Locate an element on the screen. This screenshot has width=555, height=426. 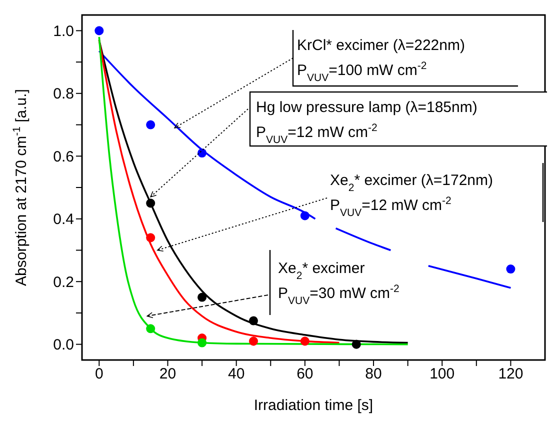
y-tick-label: 0.0 is located at coordinates (63, 345).